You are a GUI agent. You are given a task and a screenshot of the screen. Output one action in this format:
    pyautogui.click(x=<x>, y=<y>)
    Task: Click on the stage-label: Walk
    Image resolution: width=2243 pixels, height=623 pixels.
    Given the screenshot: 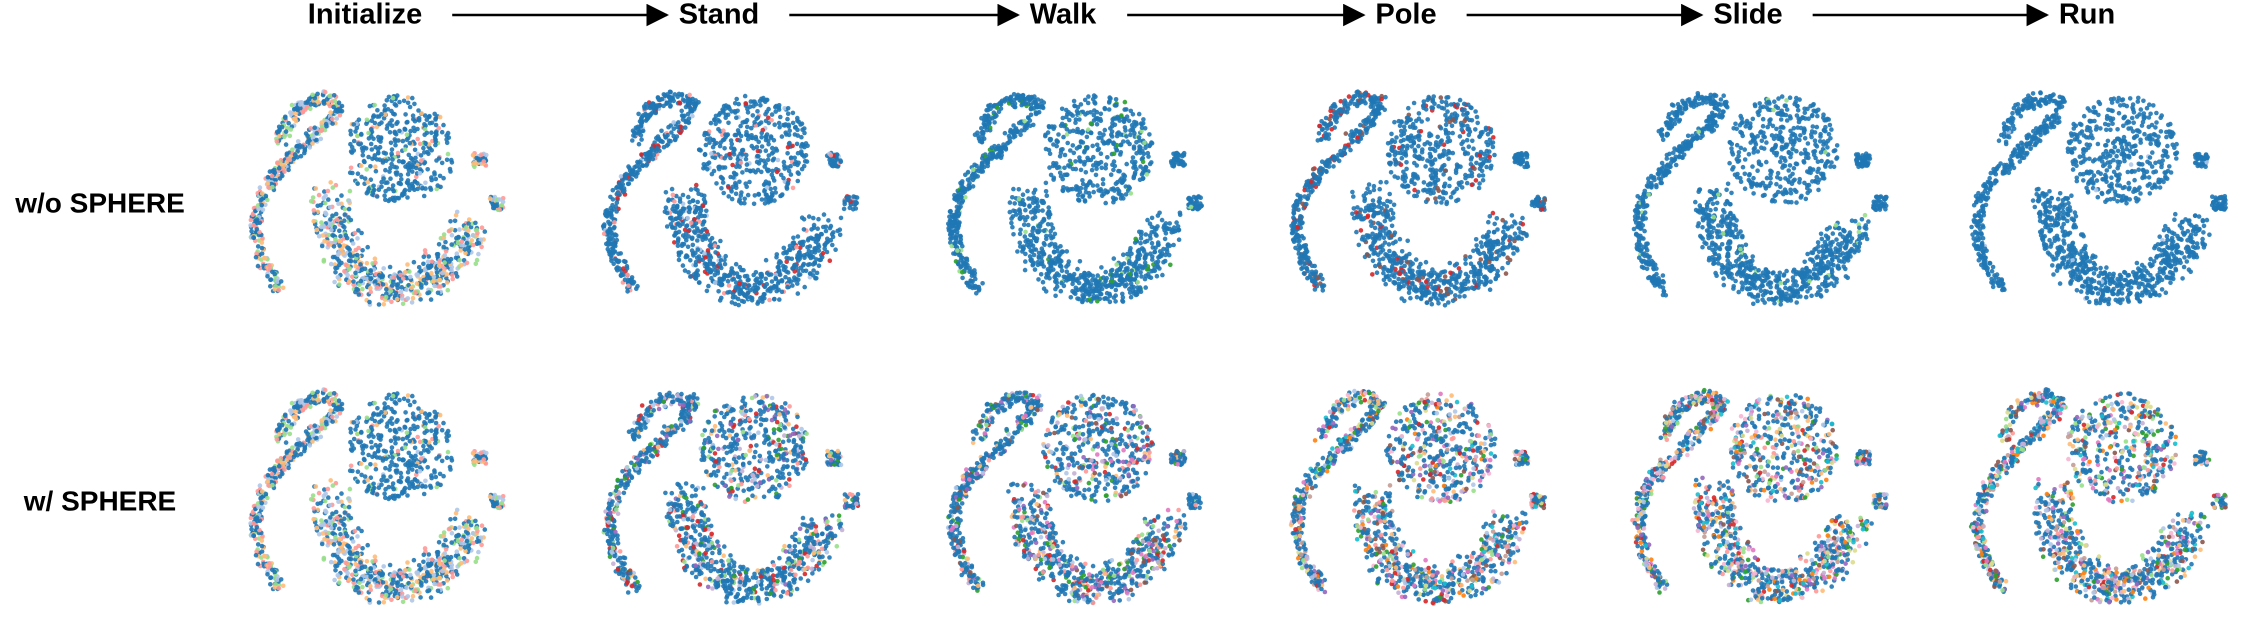 What is the action you would take?
    pyautogui.click(x=1063, y=15)
    